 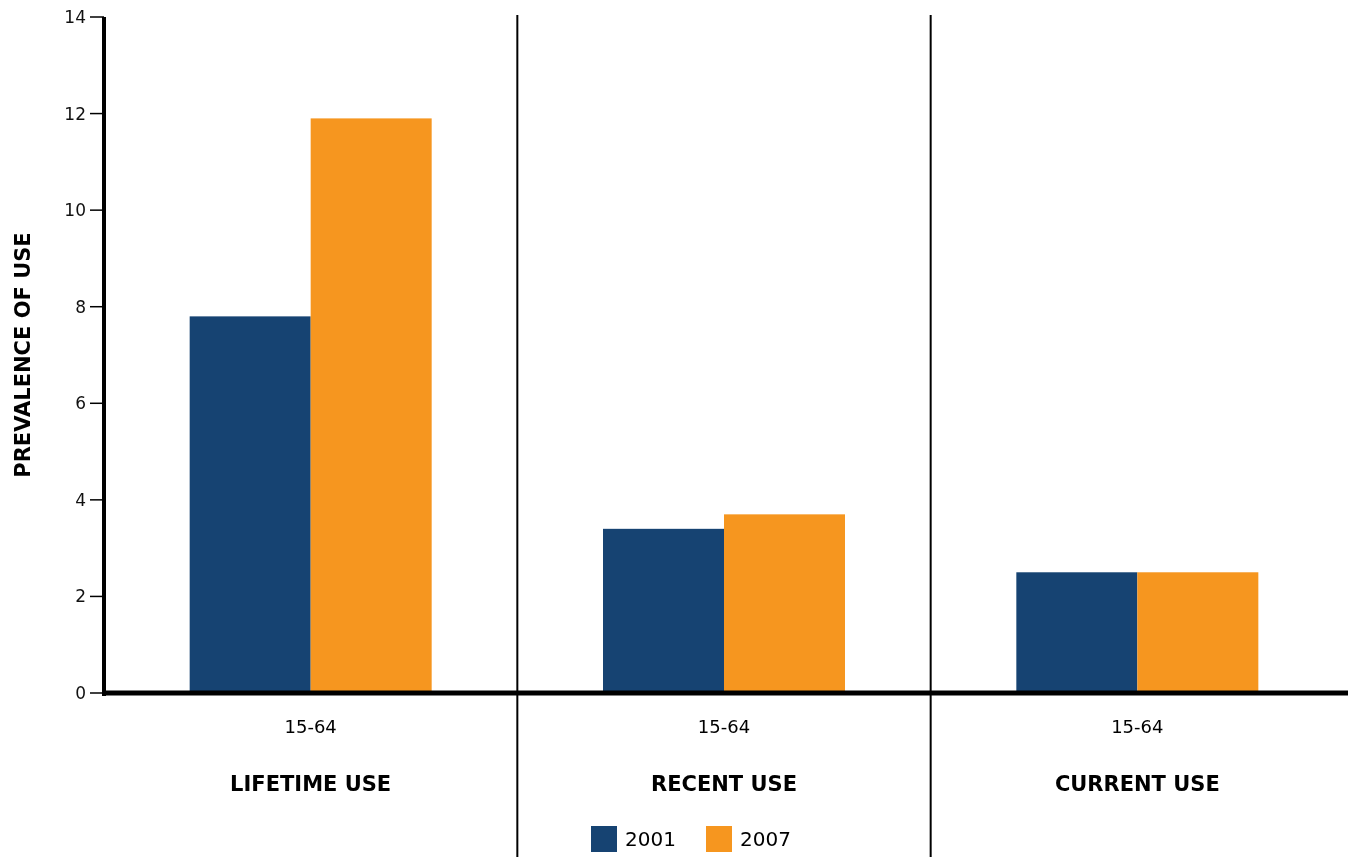 I want to click on y-tick-label: 6, so click(x=80, y=403).